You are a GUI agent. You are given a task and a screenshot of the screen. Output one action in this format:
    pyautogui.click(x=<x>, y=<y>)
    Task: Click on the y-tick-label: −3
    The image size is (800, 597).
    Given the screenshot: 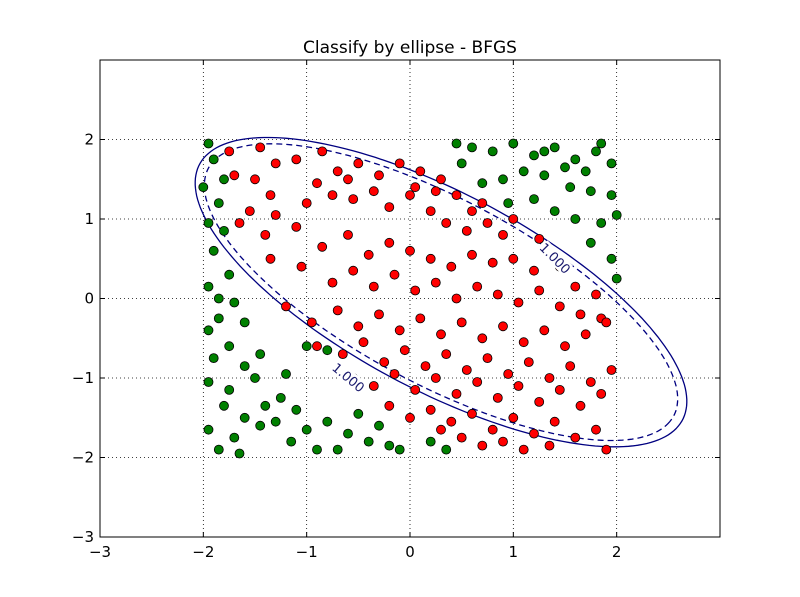 What is the action you would take?
    pyautogui.click(x=83, y=537)
    